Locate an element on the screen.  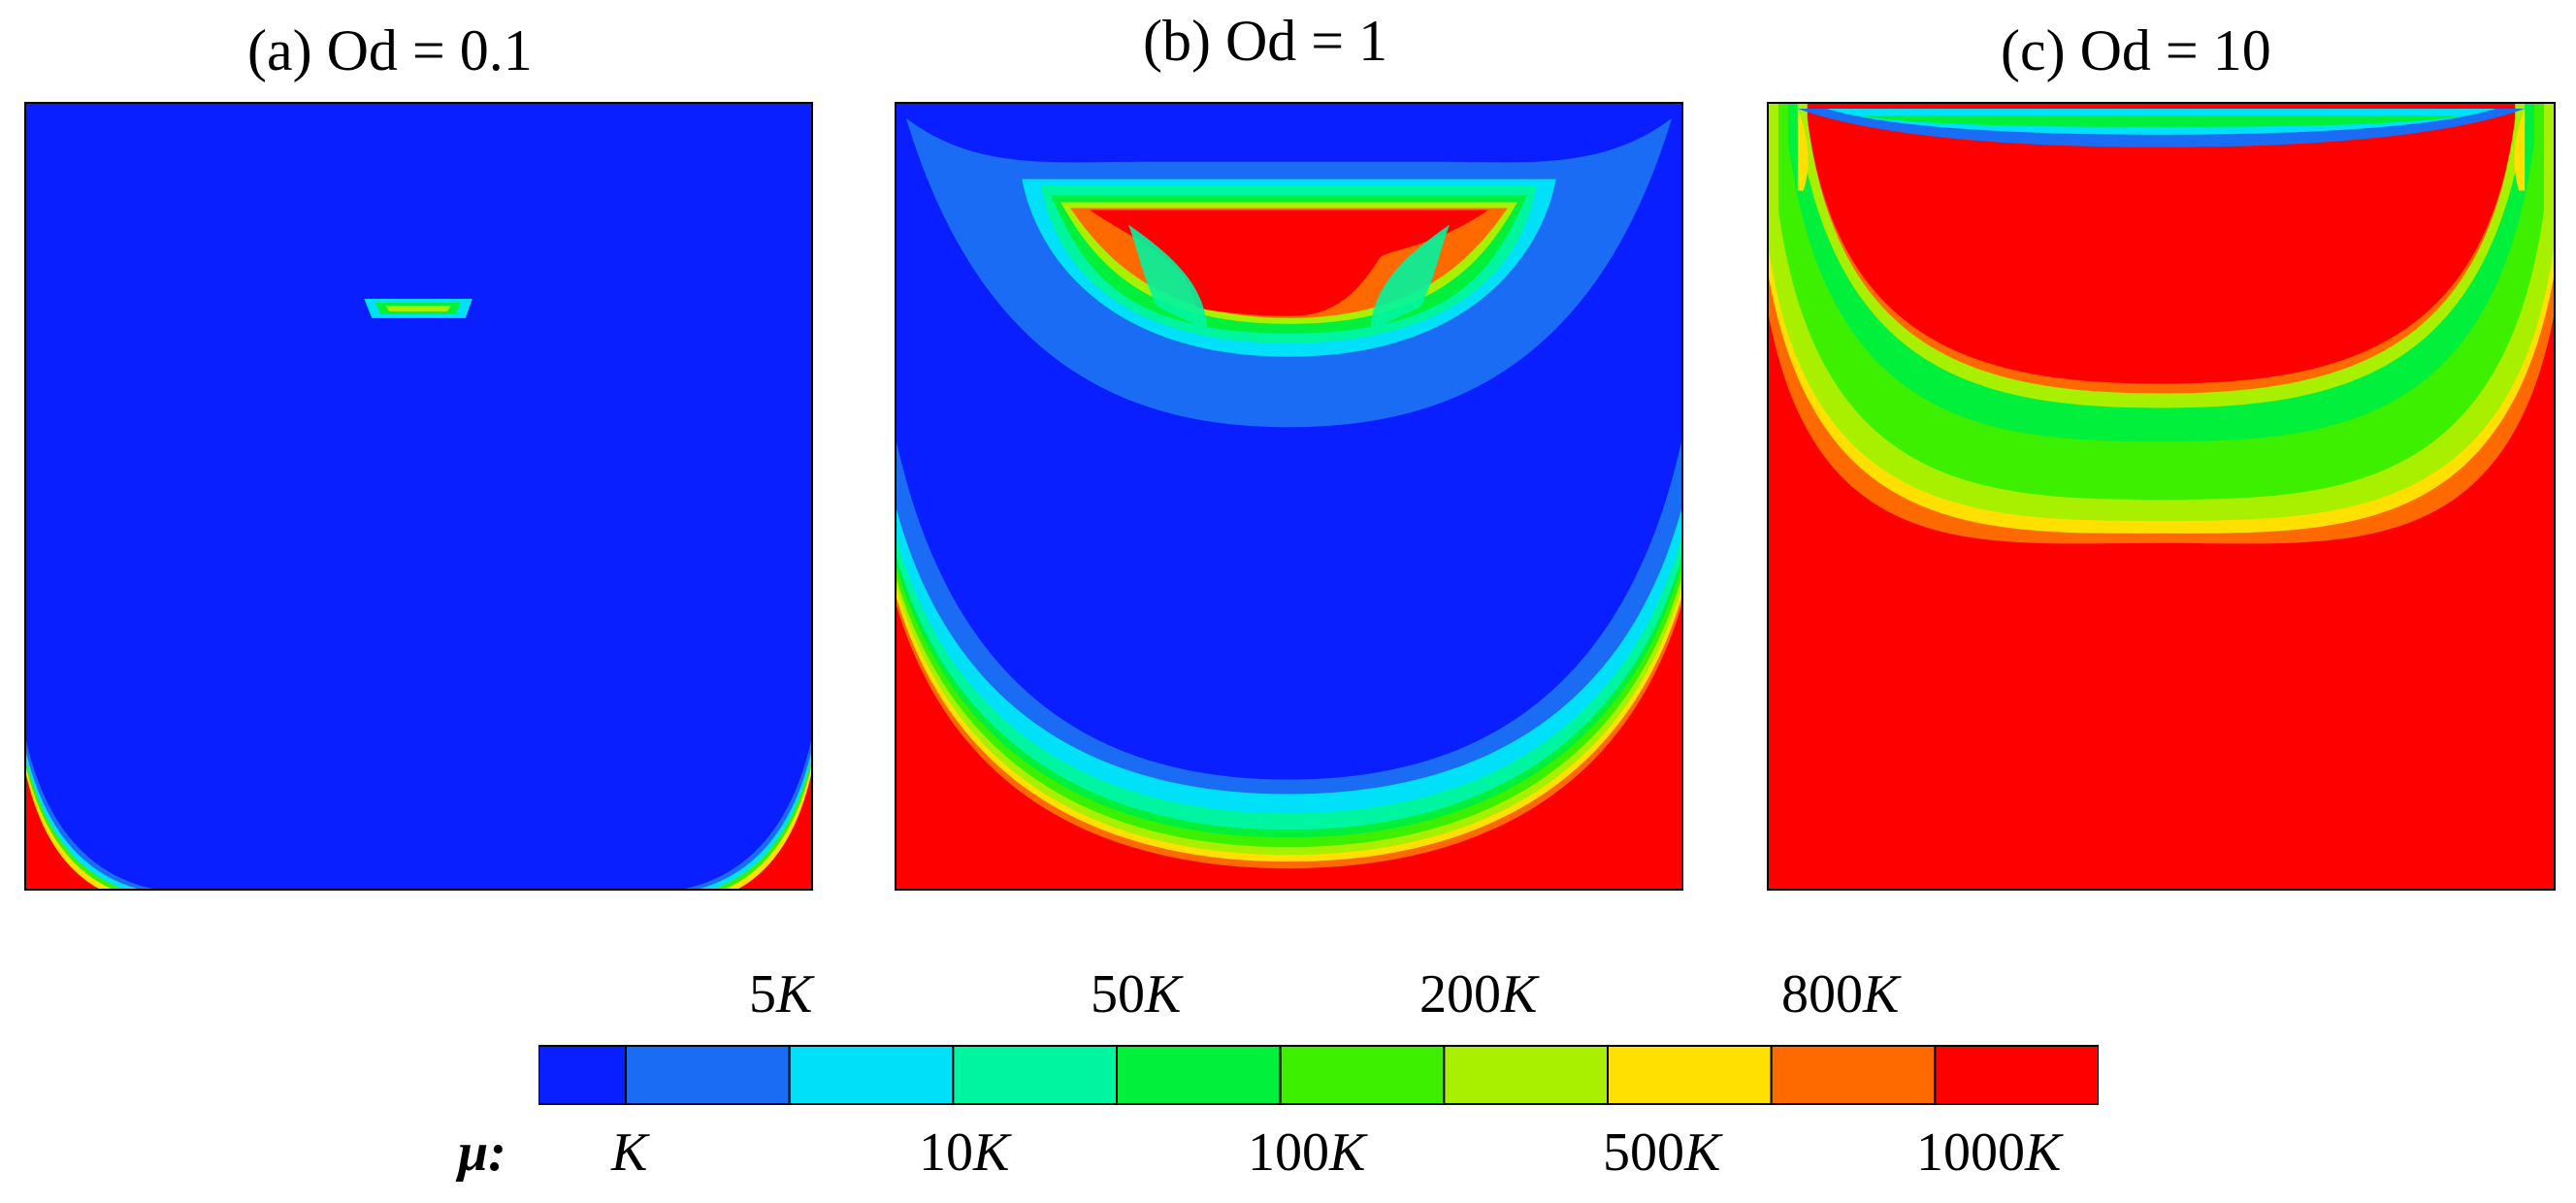
colorbar-tick-800k: 800K is located at coordinates (1841, 994).